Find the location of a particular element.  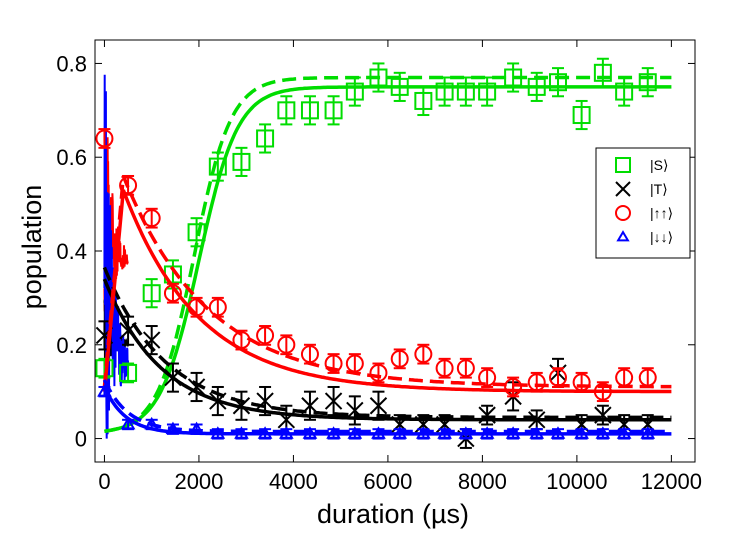

legend-box is located at coordinates (643, 203).